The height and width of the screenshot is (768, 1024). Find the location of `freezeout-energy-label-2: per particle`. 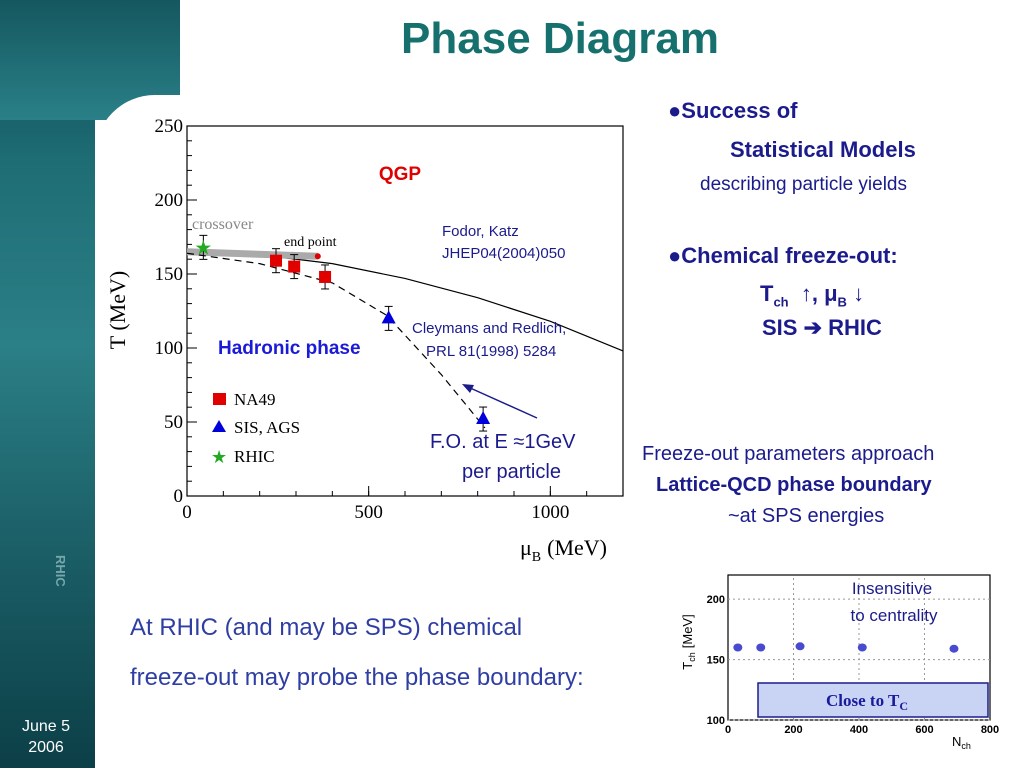

freezeout-energy-label-2: per particle is located at coordinates (511, 472).